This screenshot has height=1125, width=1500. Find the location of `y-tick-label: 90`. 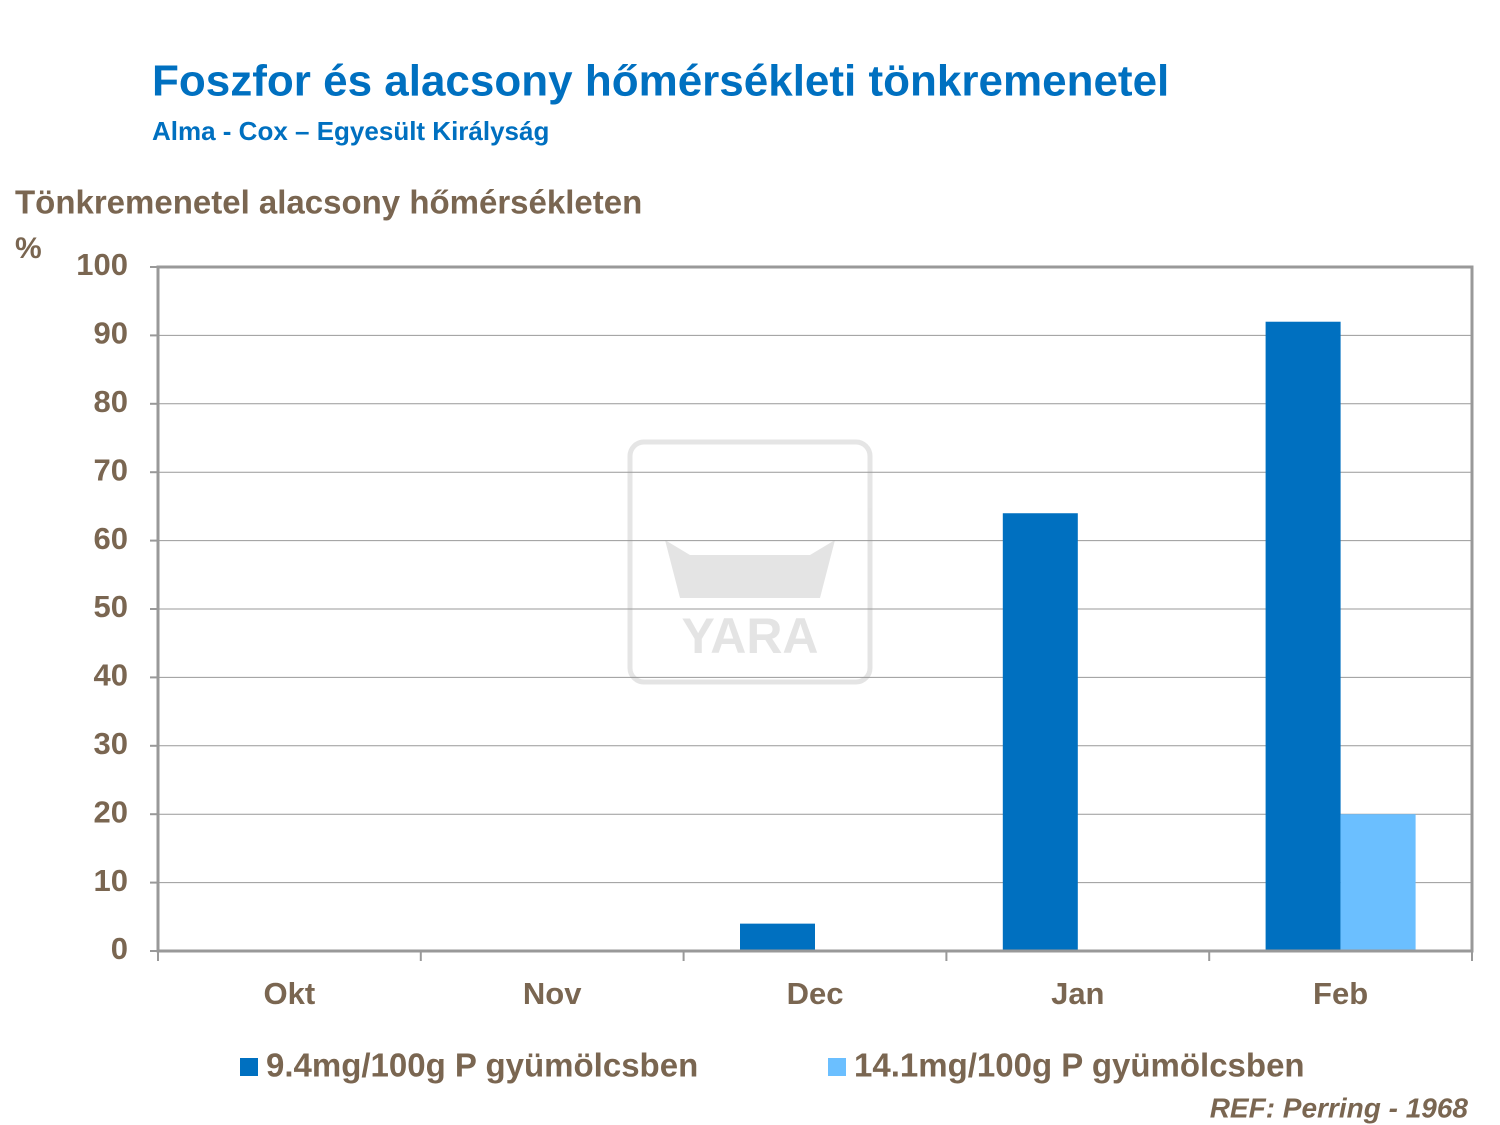

y-tick-label: 90 is located at coordinates (111, 333).